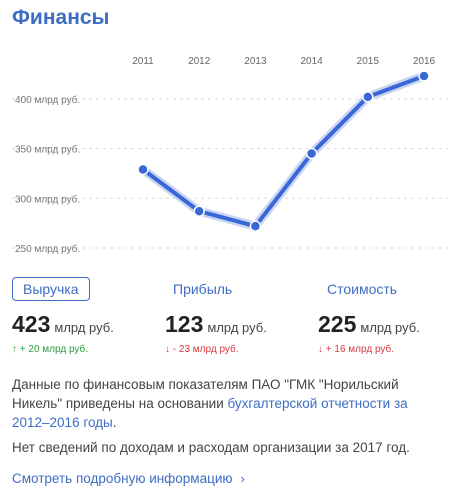 This screenshot has width=460, height=499. What do you see at coordinates (143, 169) in the screenshot?
I see `data-point-2011` at bounding box center [143, 169].